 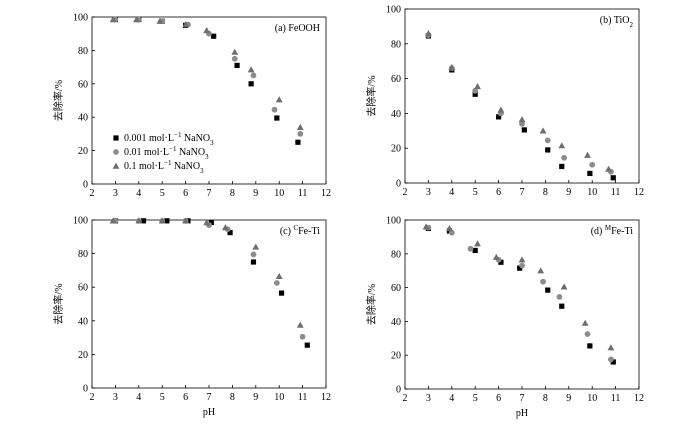 What do you see at coordinates (83, 254) in the screenshot?
I see `y-tick-label: 80` at bounding box center [83, 254].